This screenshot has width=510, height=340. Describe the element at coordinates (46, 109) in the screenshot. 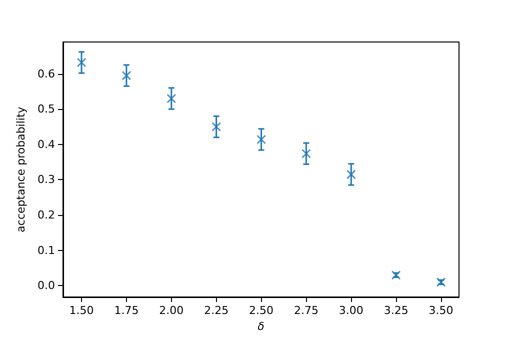

I see `y-tick-label: 0.5` at that location.